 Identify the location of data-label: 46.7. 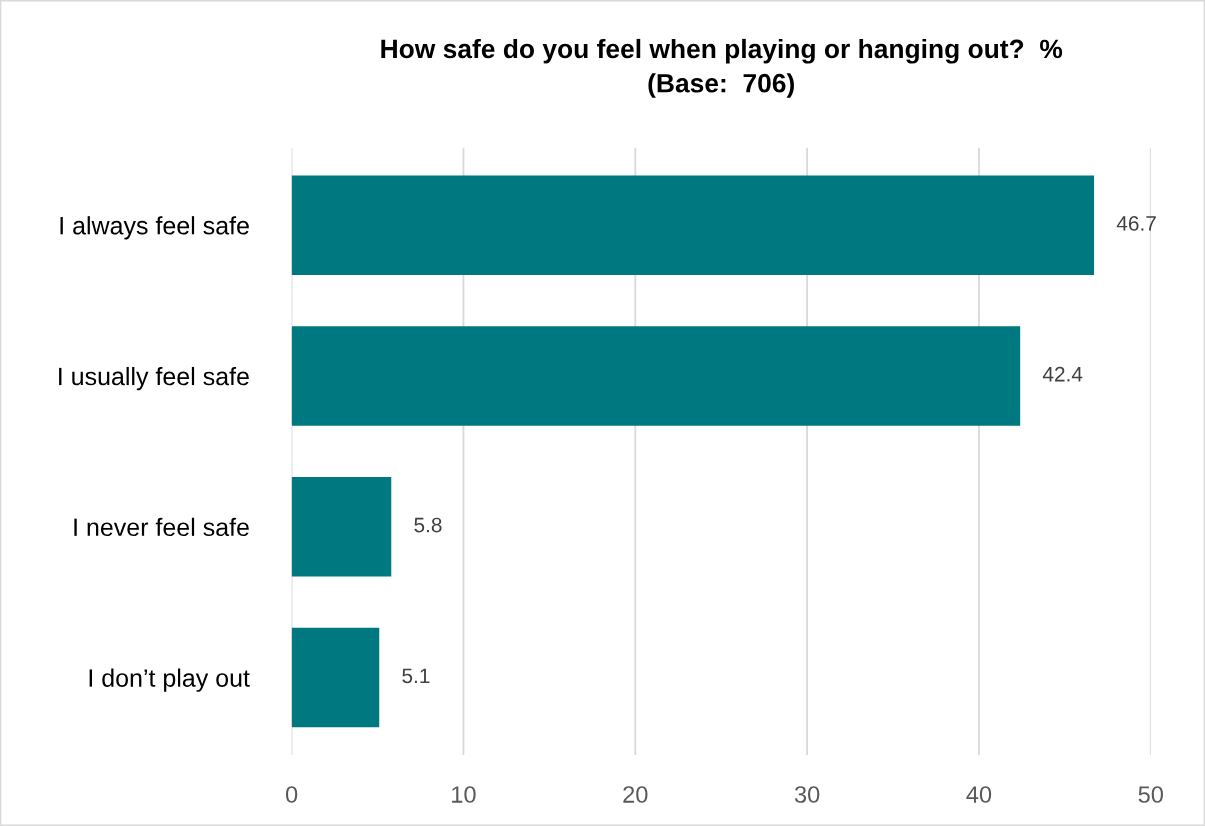
(1136, 223).